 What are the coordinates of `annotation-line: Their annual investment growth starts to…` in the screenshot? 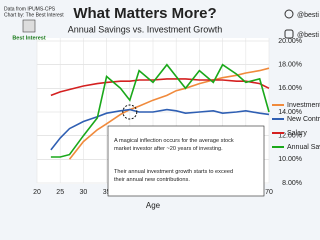 It's located at (173, 172).